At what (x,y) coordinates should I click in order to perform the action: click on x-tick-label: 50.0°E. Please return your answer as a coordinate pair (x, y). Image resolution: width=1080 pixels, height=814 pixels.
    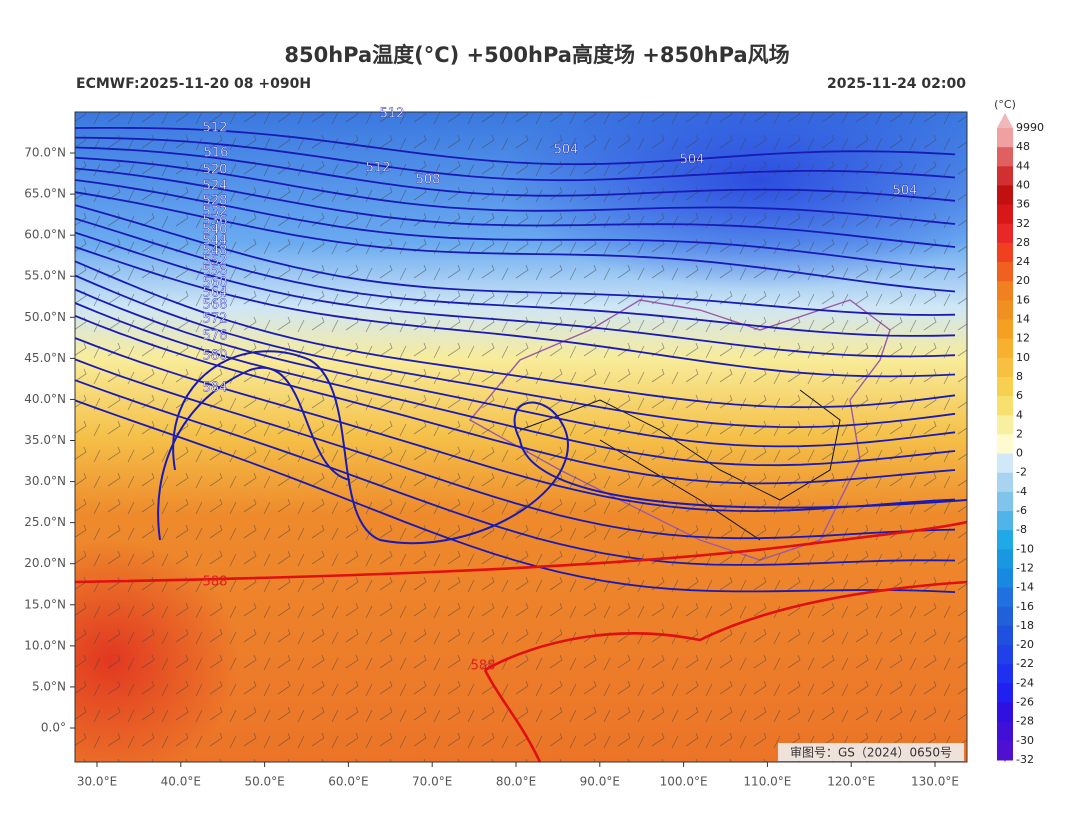
    Looking at the image, I should click on (264, 782).